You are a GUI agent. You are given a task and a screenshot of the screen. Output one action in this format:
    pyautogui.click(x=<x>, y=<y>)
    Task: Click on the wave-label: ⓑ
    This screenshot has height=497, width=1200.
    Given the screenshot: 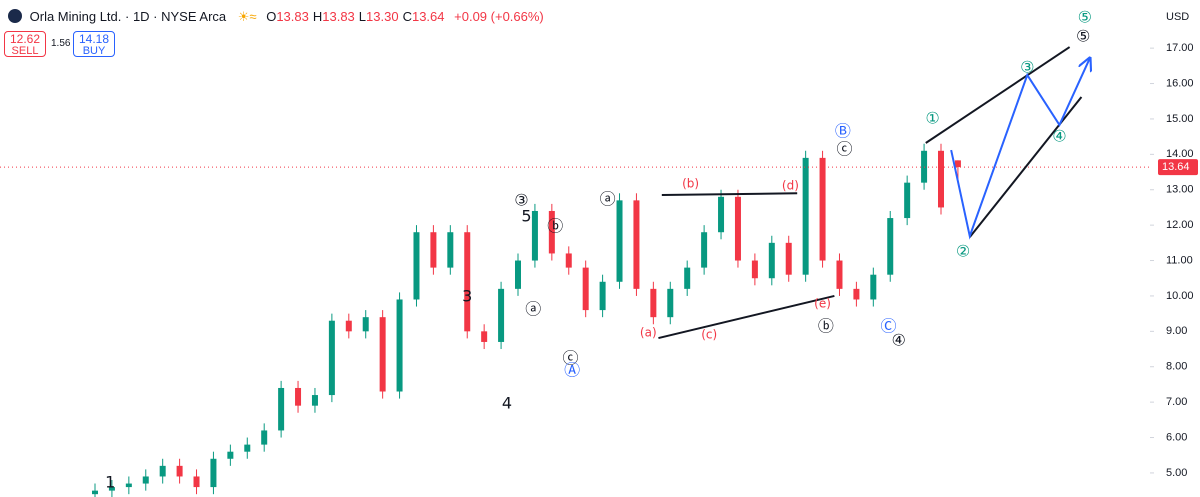 What is the action you would take?
    pyautogui.click(x=555, y=225)
    